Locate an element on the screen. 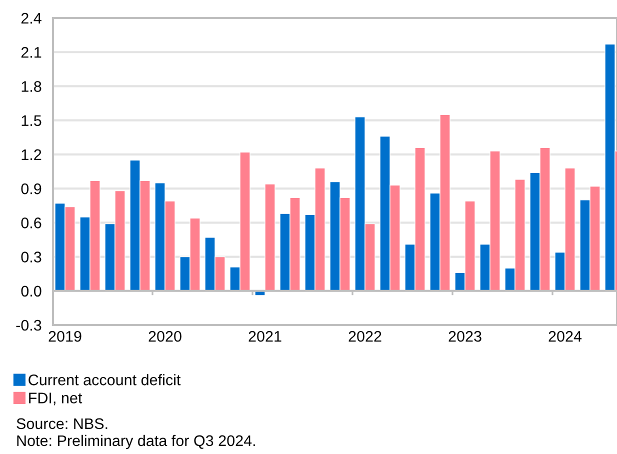 This screenshot has height=454, width=617. y-tick-label: 1.8 is located at coordinates (32, 86).